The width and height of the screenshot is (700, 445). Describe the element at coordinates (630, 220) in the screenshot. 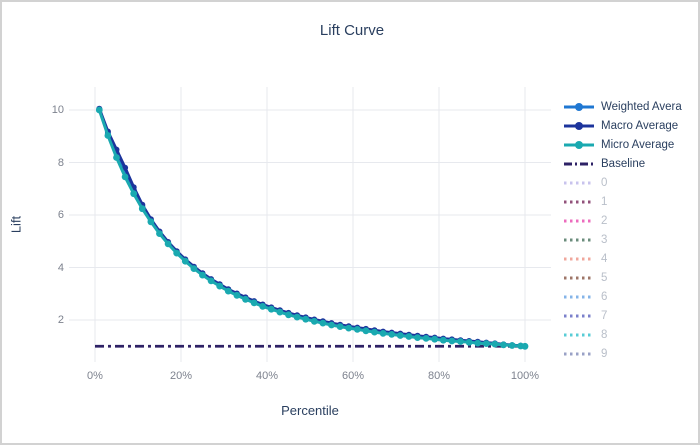

I see `legend-item-2: 2` at that location.